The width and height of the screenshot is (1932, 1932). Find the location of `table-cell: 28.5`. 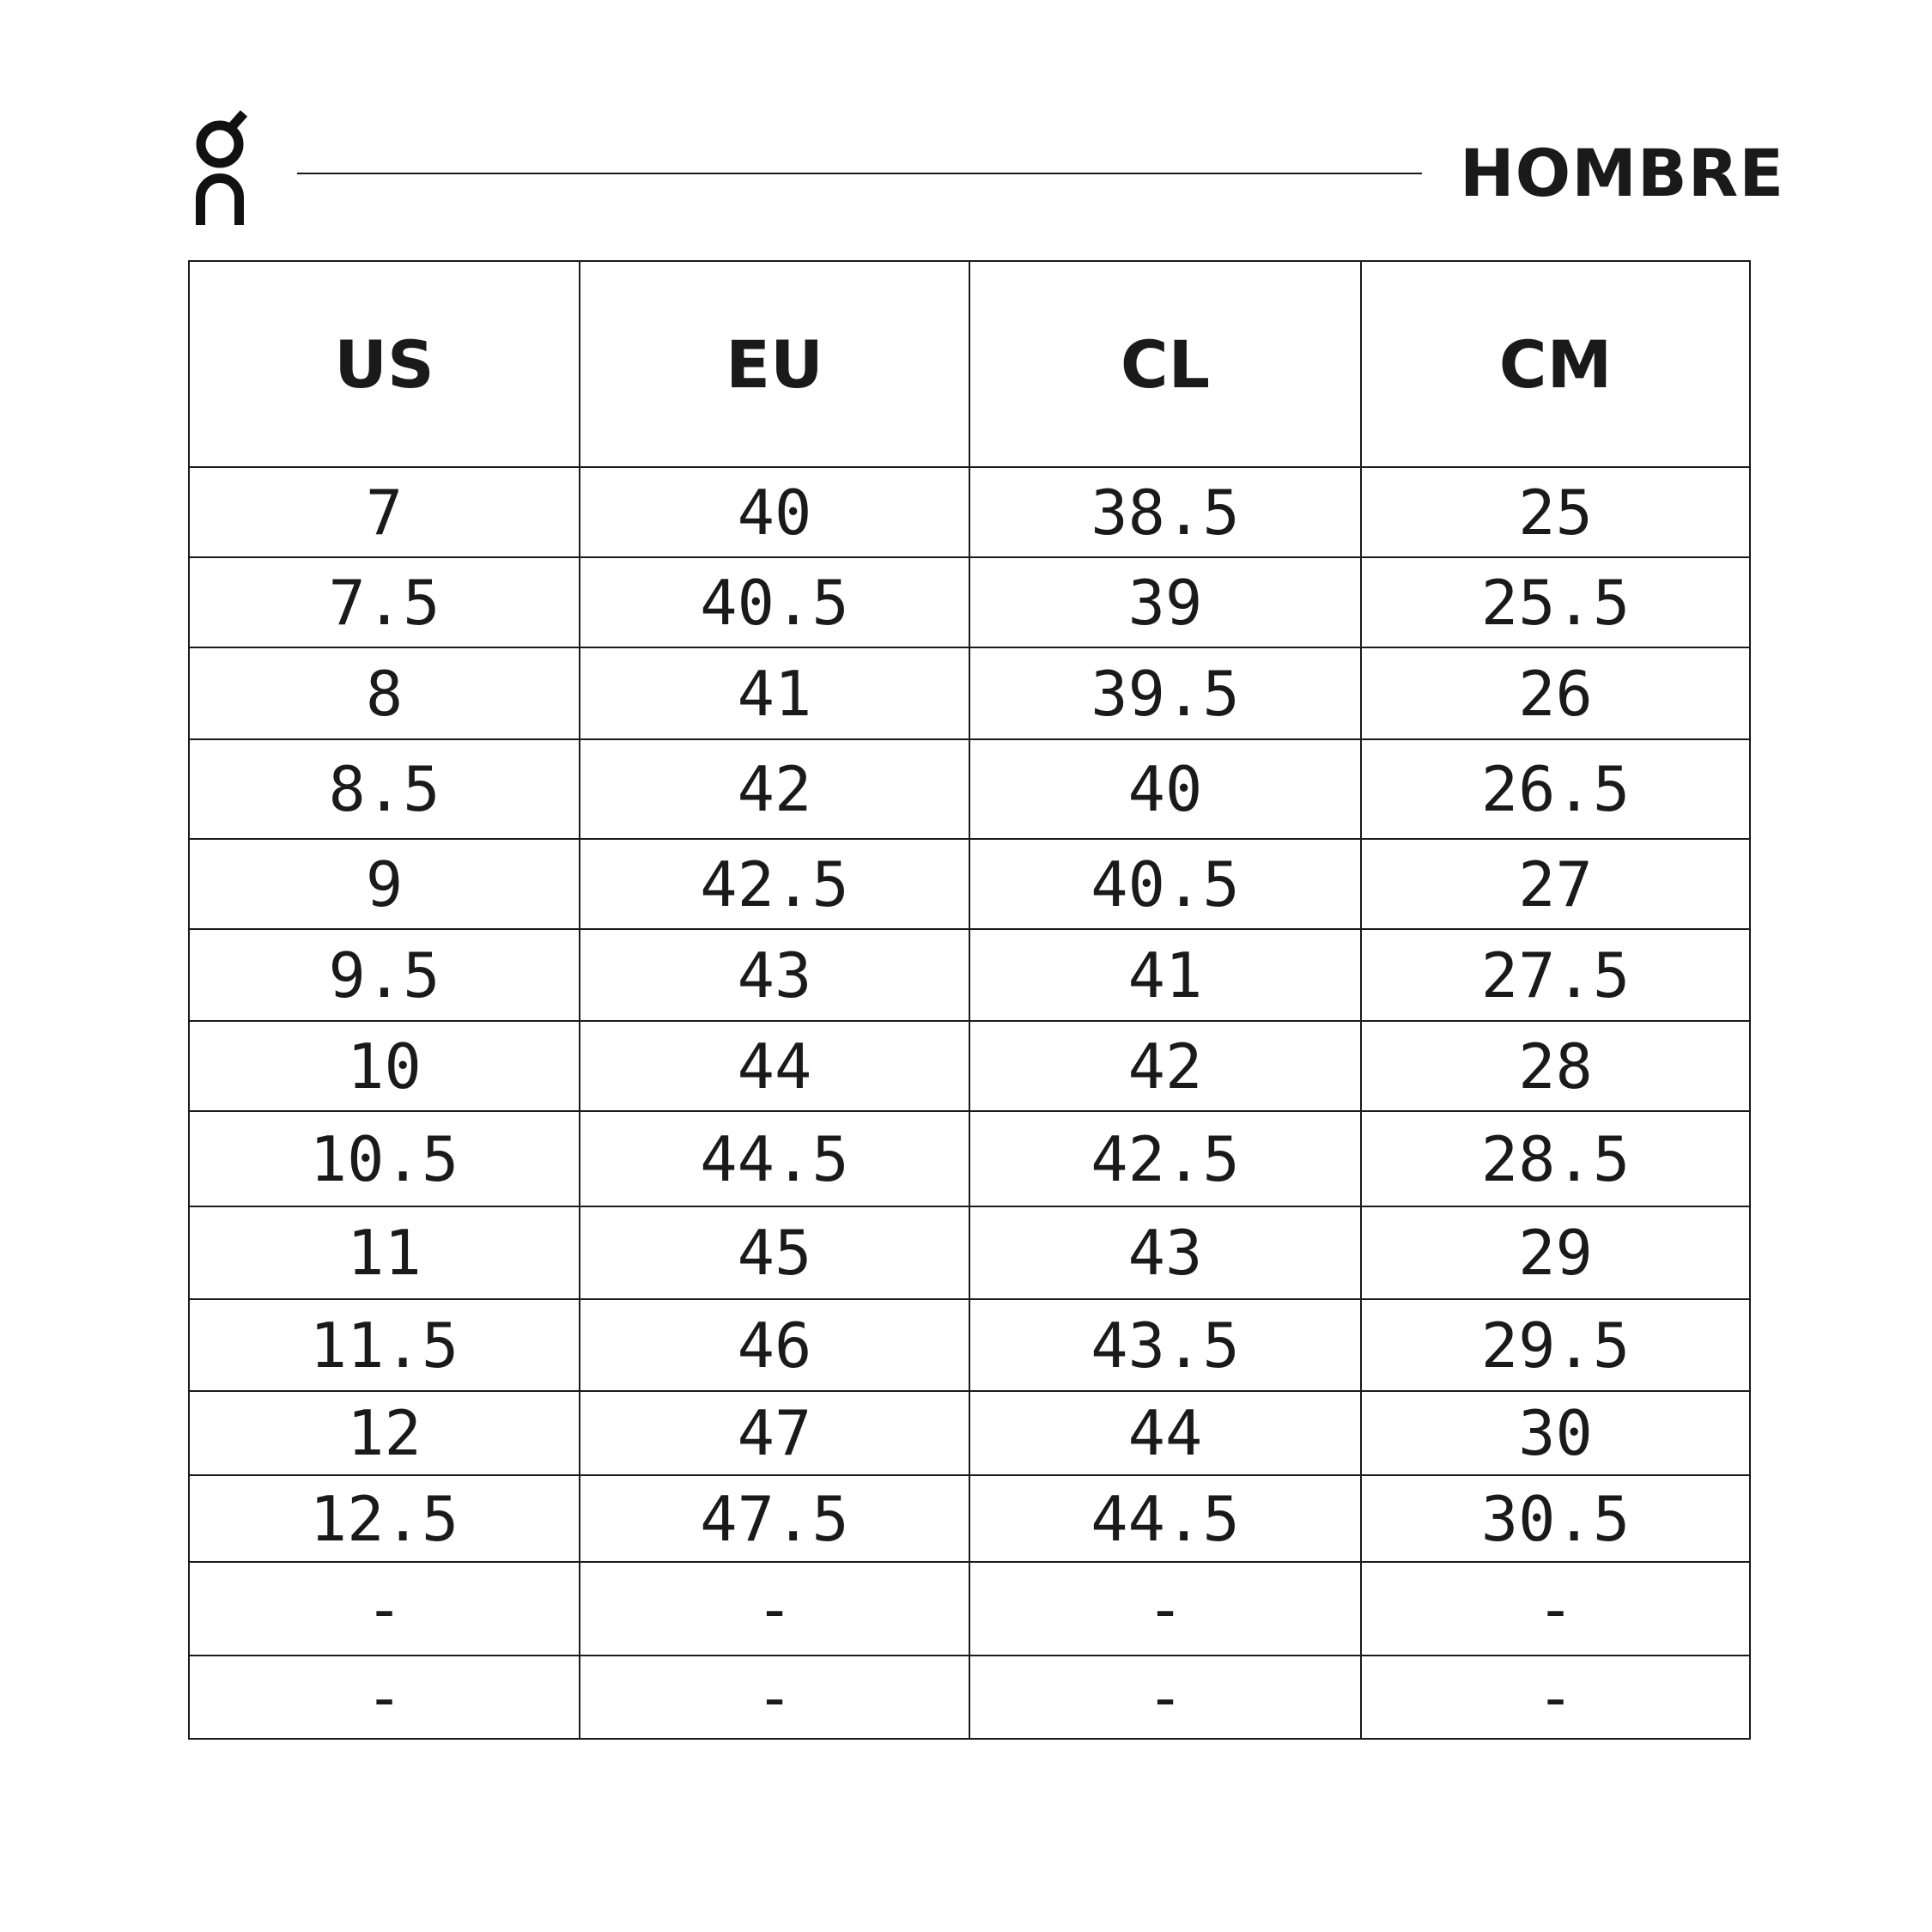

table-cell: 28.5 is located at coordinates (1554, 1159).